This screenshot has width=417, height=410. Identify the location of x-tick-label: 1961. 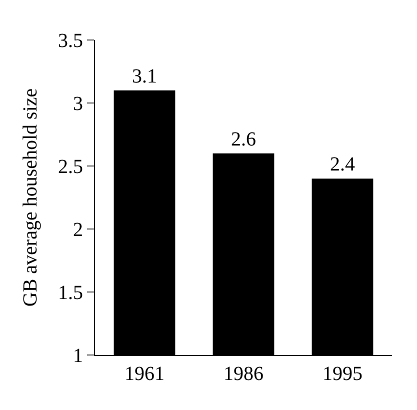
(144, 374).